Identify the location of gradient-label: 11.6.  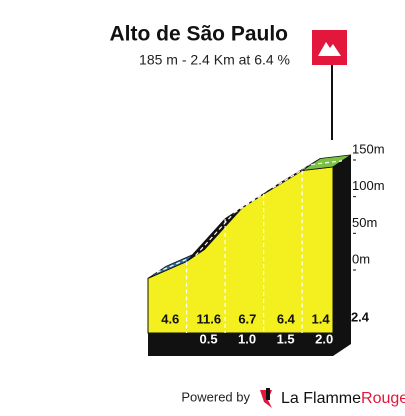
(209, 318).